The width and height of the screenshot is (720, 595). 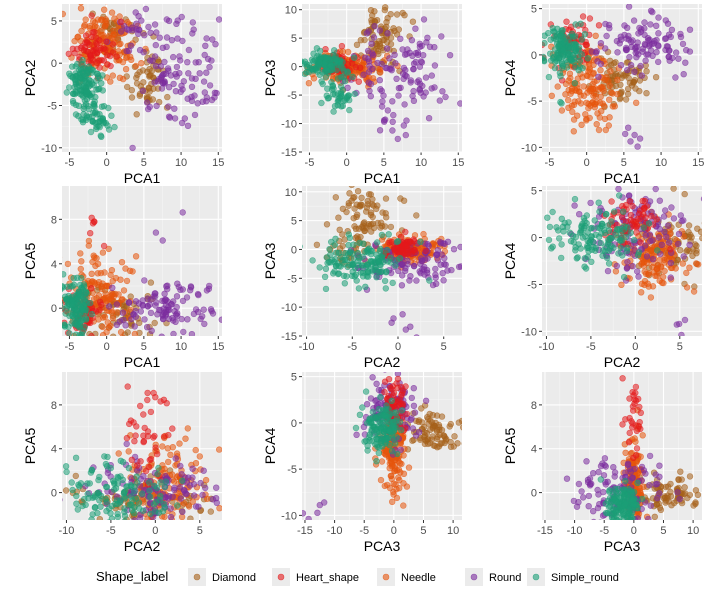 I want to click on x-tick-label: 5, so click(x=663, y=531).